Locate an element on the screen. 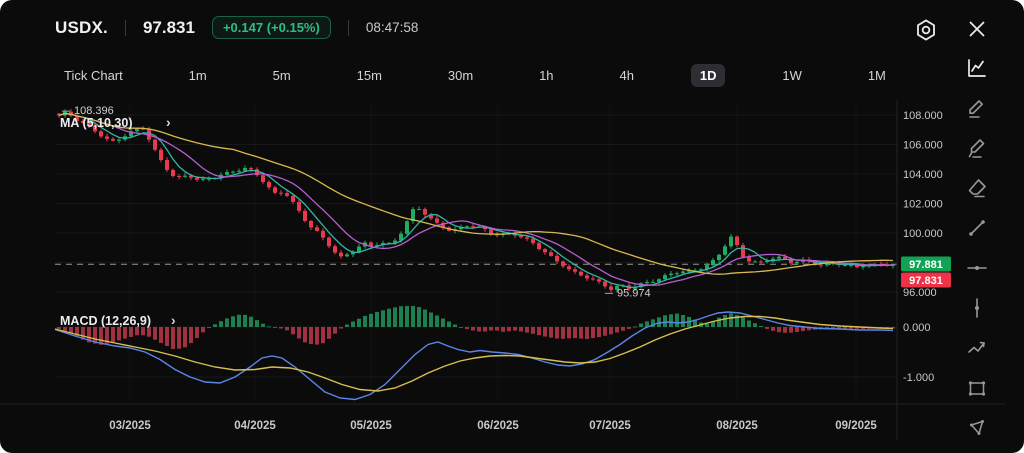  svg-text: 104.000 is located at coordinates (923, 175).